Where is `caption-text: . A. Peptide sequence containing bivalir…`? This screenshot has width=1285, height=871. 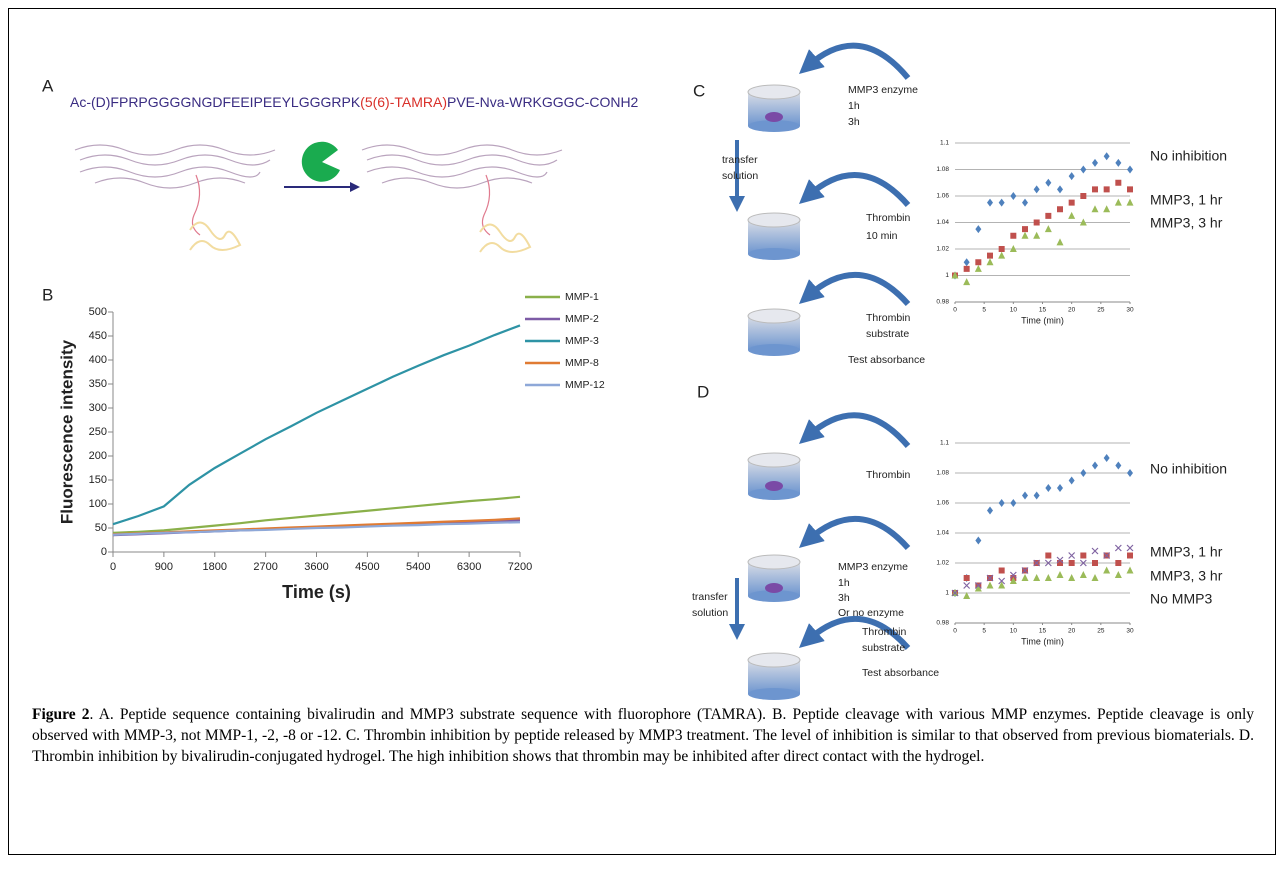
caption-text: . A. Peptide sequence containing bivalir… is located at coordinates (643, 735).